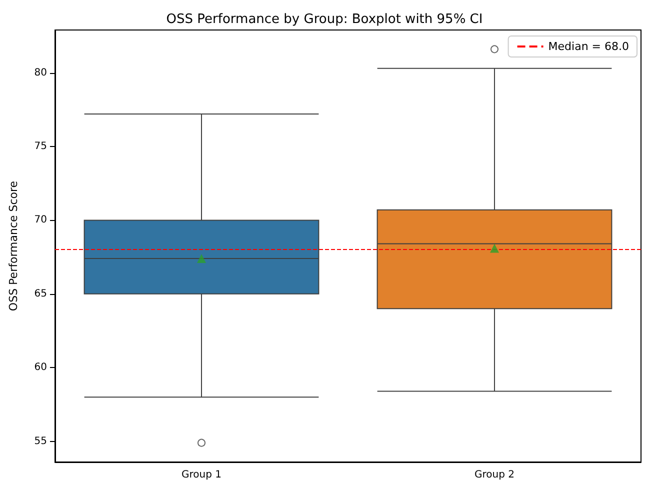  What do you see at coordinates (40, 441) in the screenshot?
I see `y-tick-label: 55` at bounding box center [40, 441].